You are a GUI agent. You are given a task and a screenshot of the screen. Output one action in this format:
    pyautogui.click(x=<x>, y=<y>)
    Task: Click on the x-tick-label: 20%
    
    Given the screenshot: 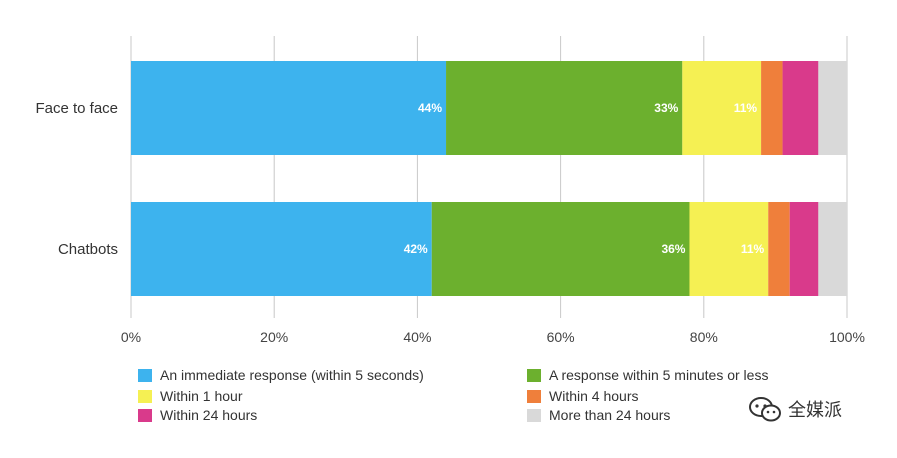 What is the action you would take?
    pyautogui.click(x=274, y=337)
    